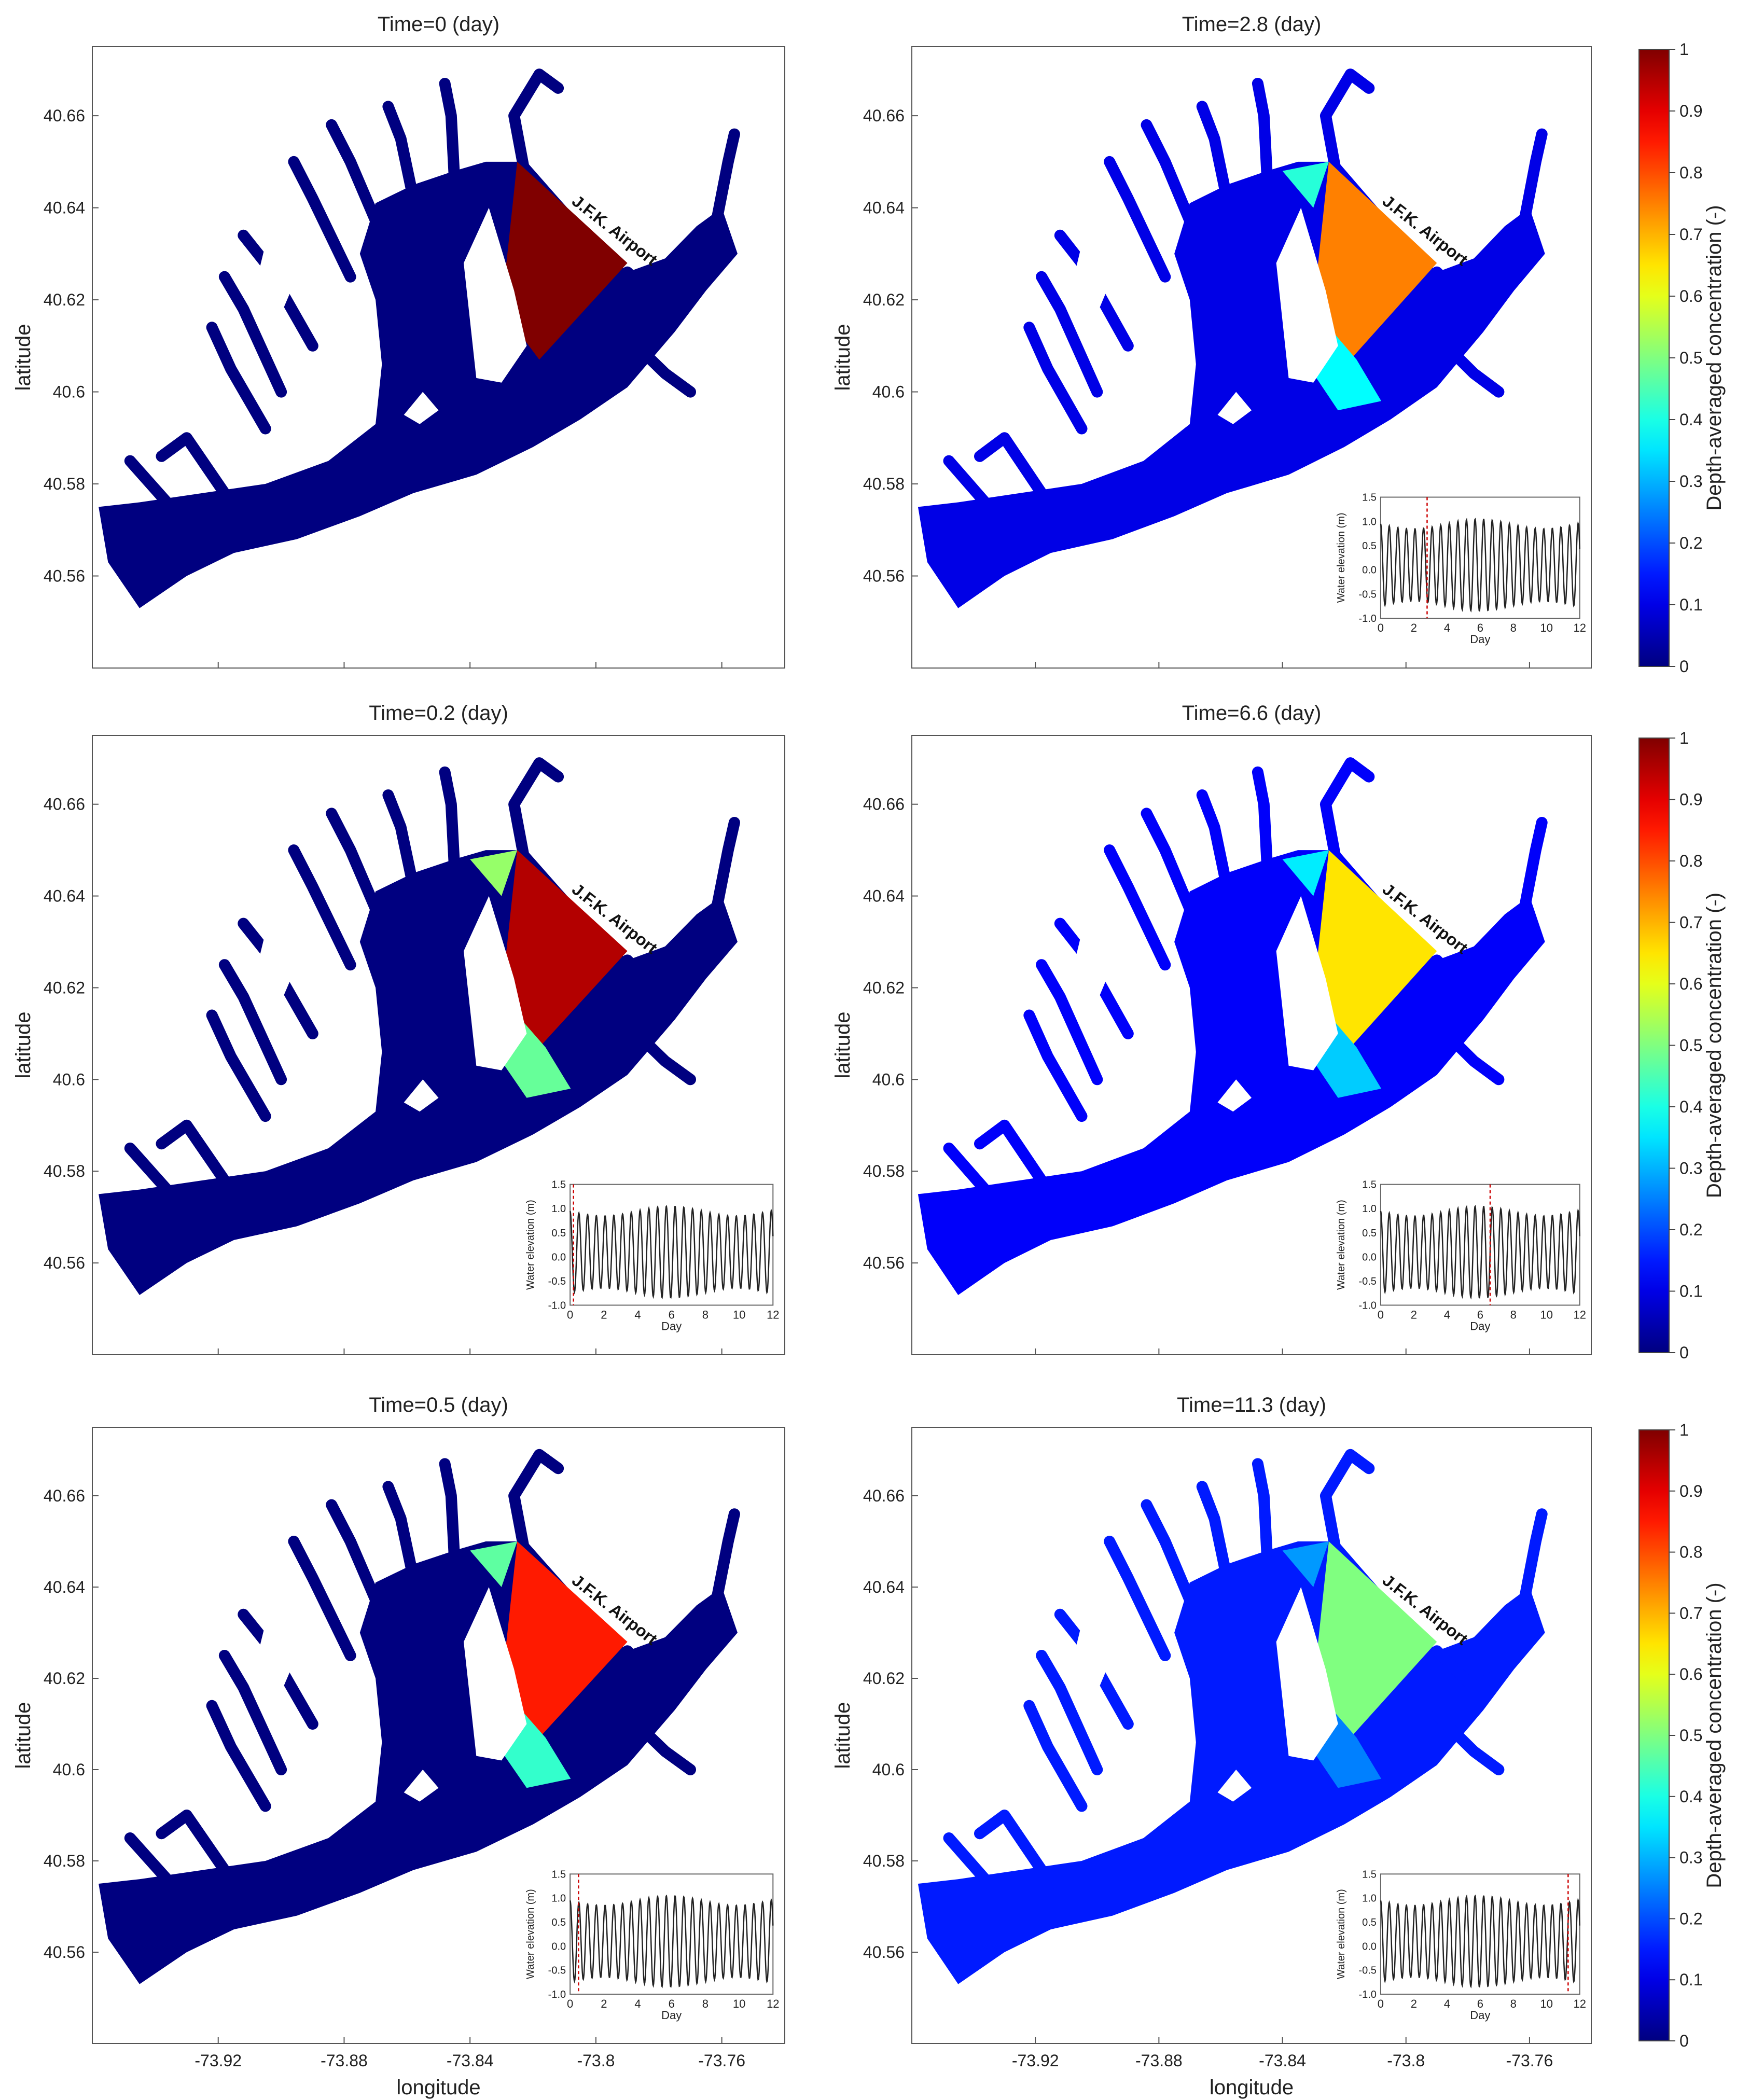 Image resolution: width=1750 pixels, height=2100 pixels. What do you see at coordinates (64, 1587) in the screenshot?
I see `lat-tick-label: 40.64` at bounding box center [64, 1587].